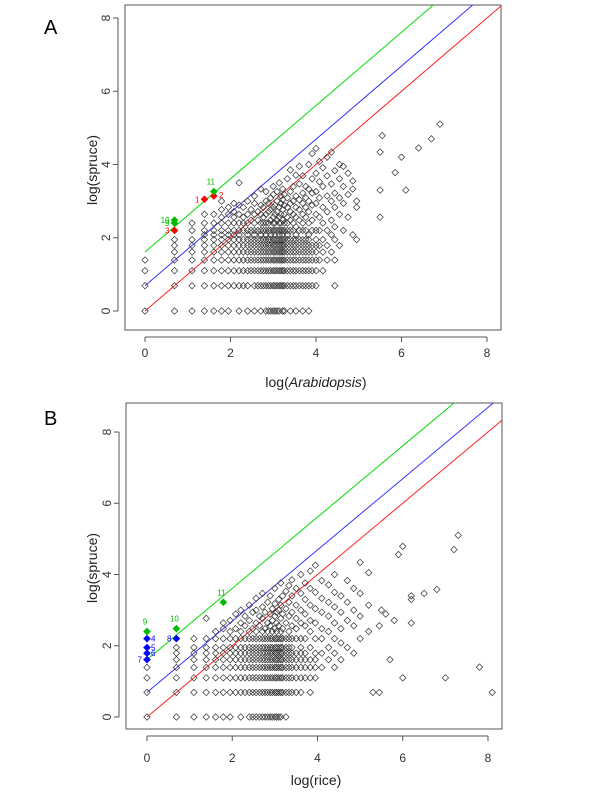  I want to click on panel-b-highlight-label-4: 4, so click(153, 639).